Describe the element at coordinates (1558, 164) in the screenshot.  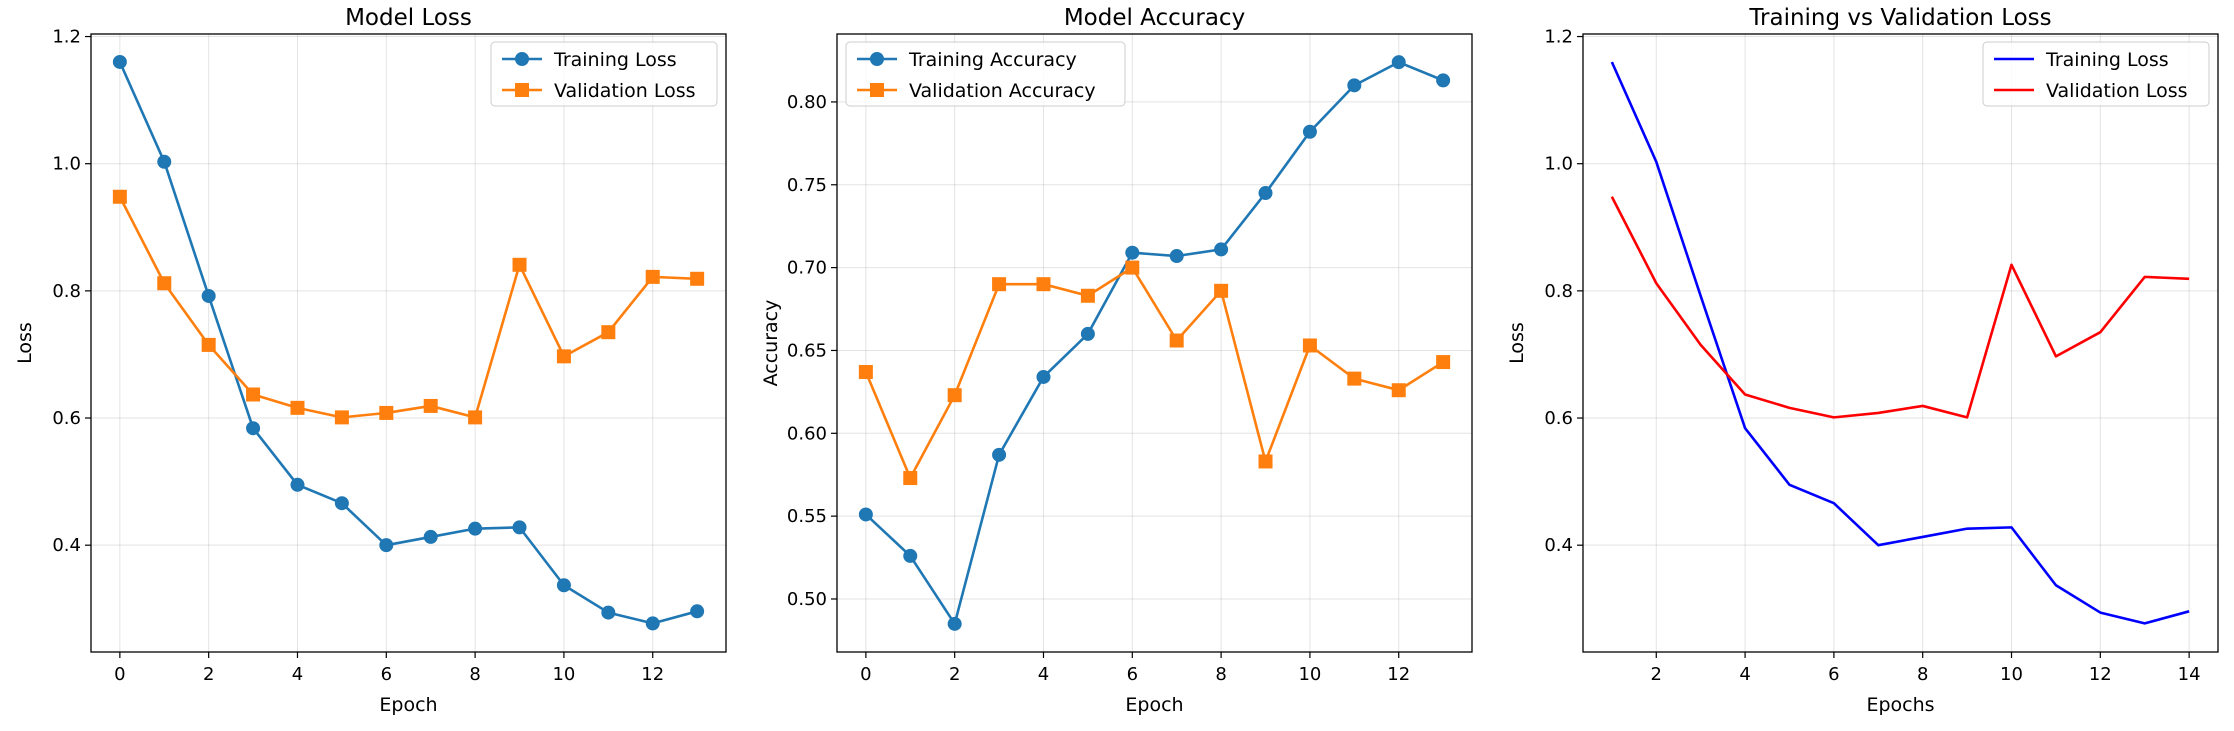
I see `y-tick-label: 1.0` at that location.